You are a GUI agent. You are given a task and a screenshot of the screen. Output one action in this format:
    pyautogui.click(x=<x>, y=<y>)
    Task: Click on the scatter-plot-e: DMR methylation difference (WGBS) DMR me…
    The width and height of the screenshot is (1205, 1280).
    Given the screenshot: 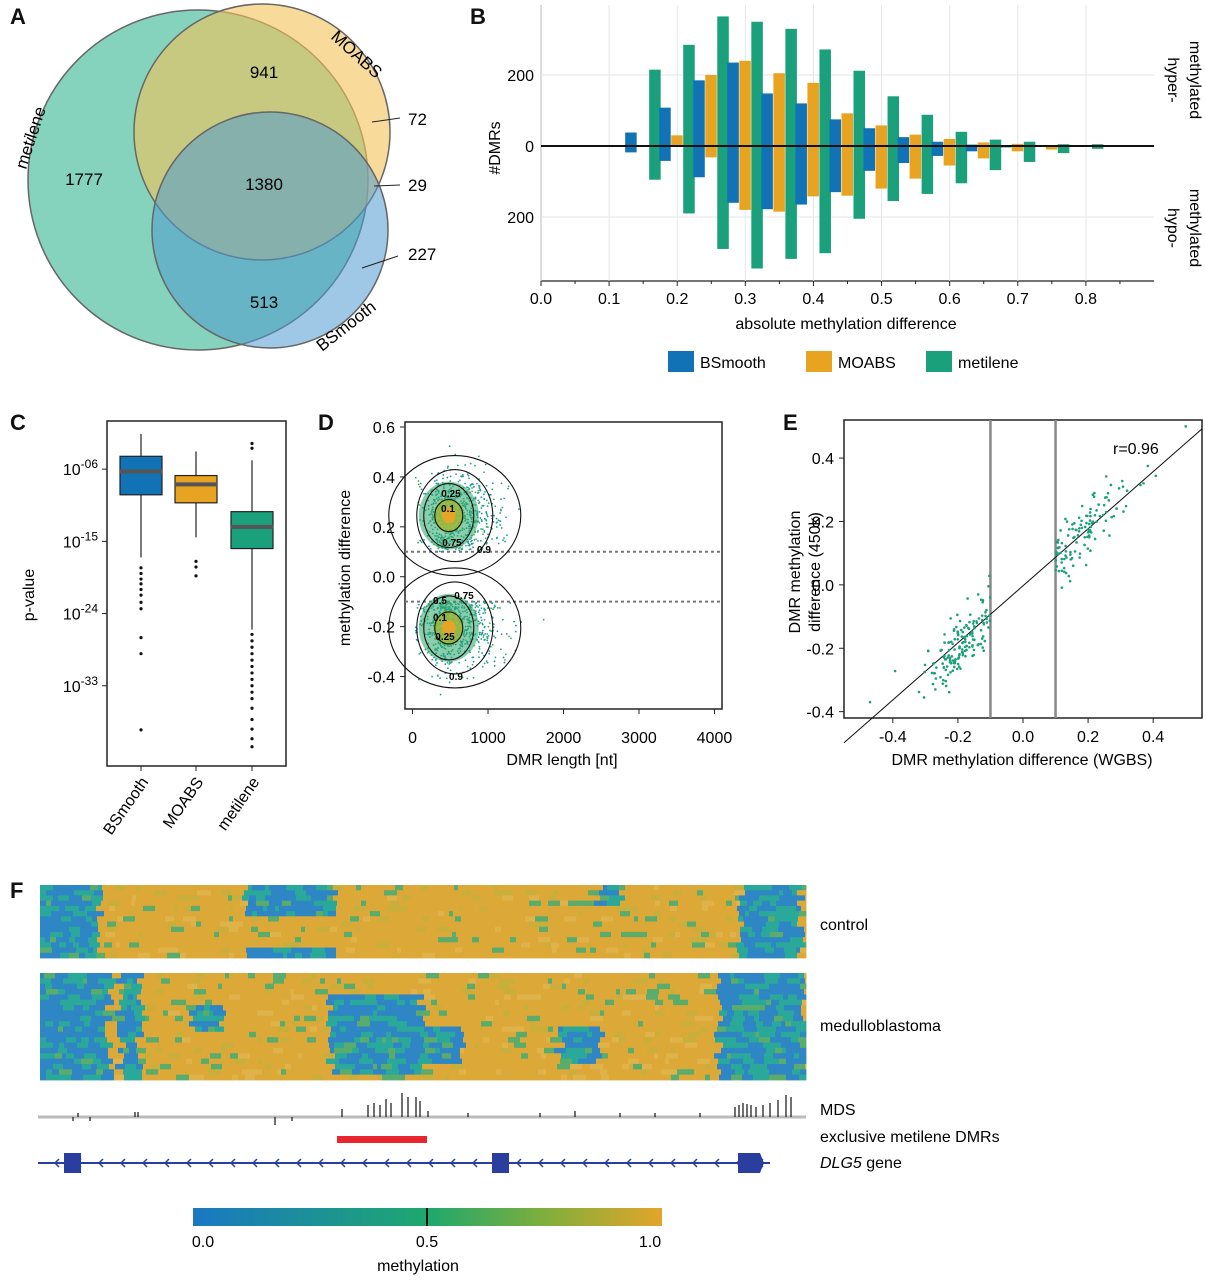 What is the action you would take?
    pyautogui.click(x=995, y=594)
    